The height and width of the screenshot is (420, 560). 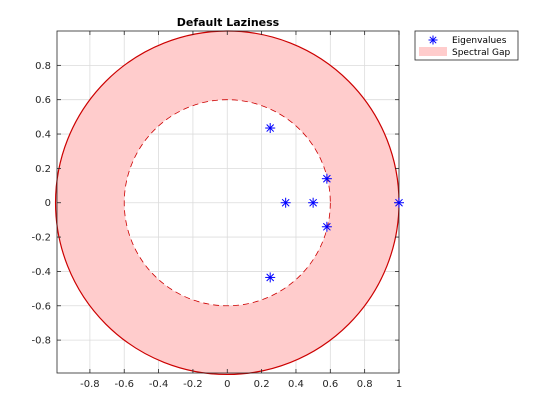 I want to click on x-tick-label: 0.2, so click(x=262, y=384).